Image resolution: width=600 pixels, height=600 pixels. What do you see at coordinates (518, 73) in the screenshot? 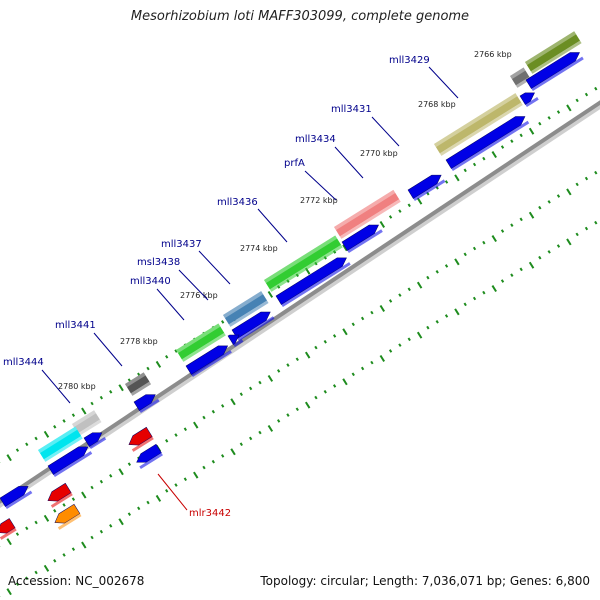
I see `feature-gray-shine` at bounding box center [518, 73].